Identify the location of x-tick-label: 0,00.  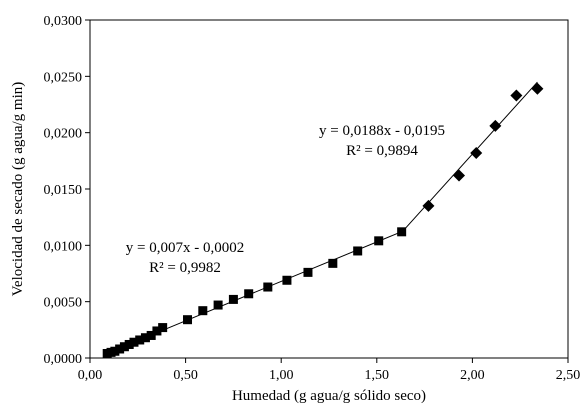
(90, 375).